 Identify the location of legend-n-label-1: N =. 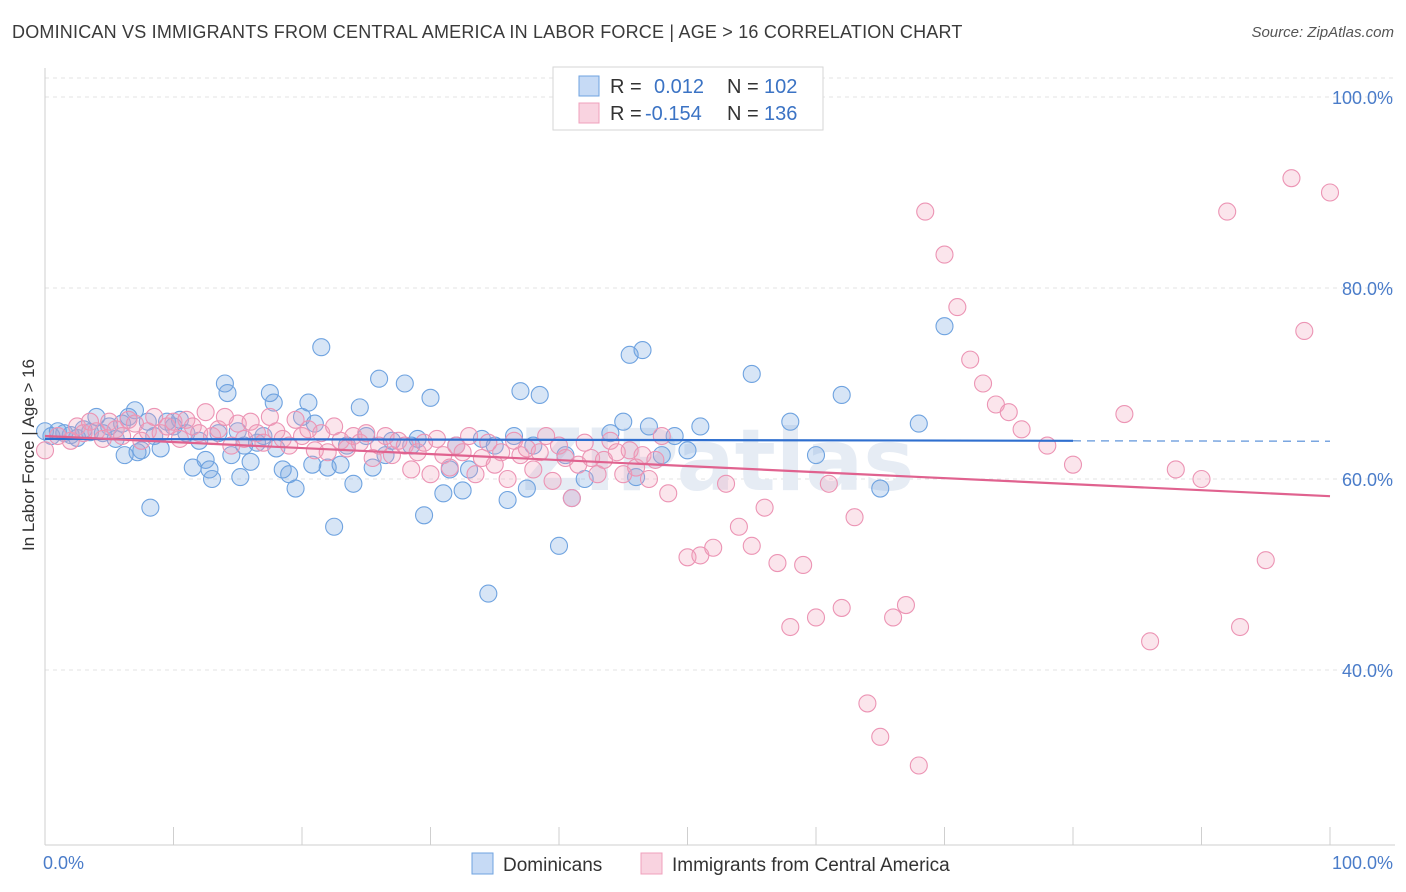
(743, 87).